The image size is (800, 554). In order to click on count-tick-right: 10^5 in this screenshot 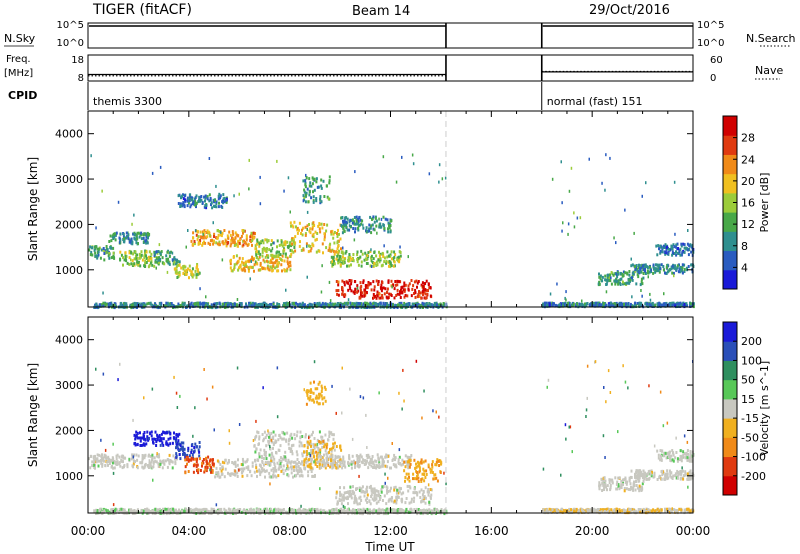, I will do `click(710, 25)`.